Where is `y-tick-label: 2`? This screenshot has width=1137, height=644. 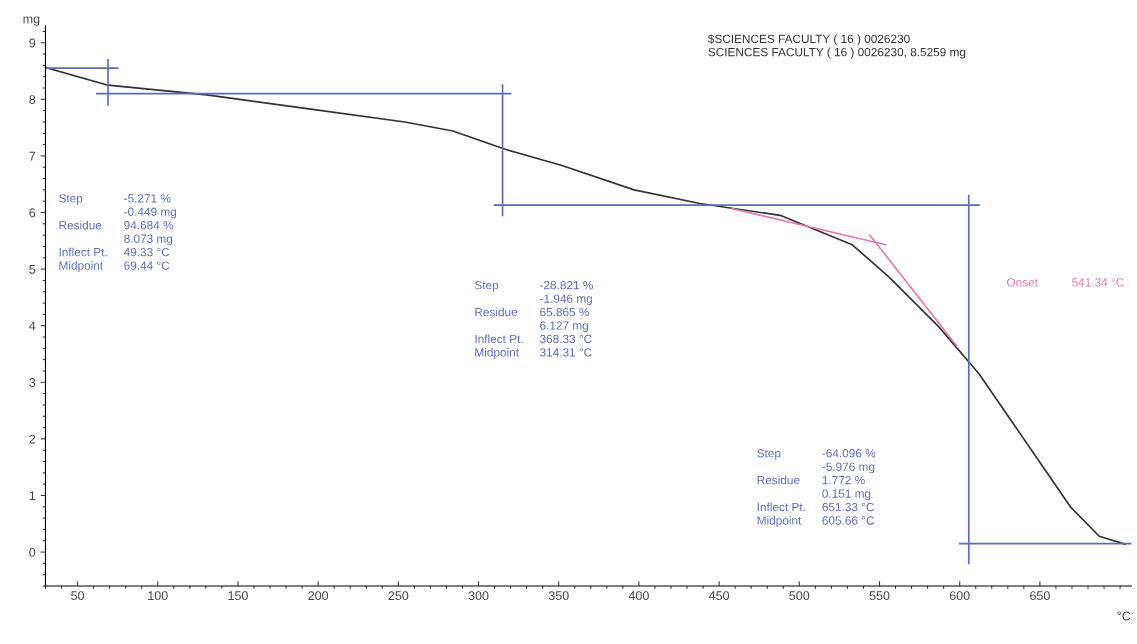 y-tick-label: 2 is located at coordinates (32, 439).